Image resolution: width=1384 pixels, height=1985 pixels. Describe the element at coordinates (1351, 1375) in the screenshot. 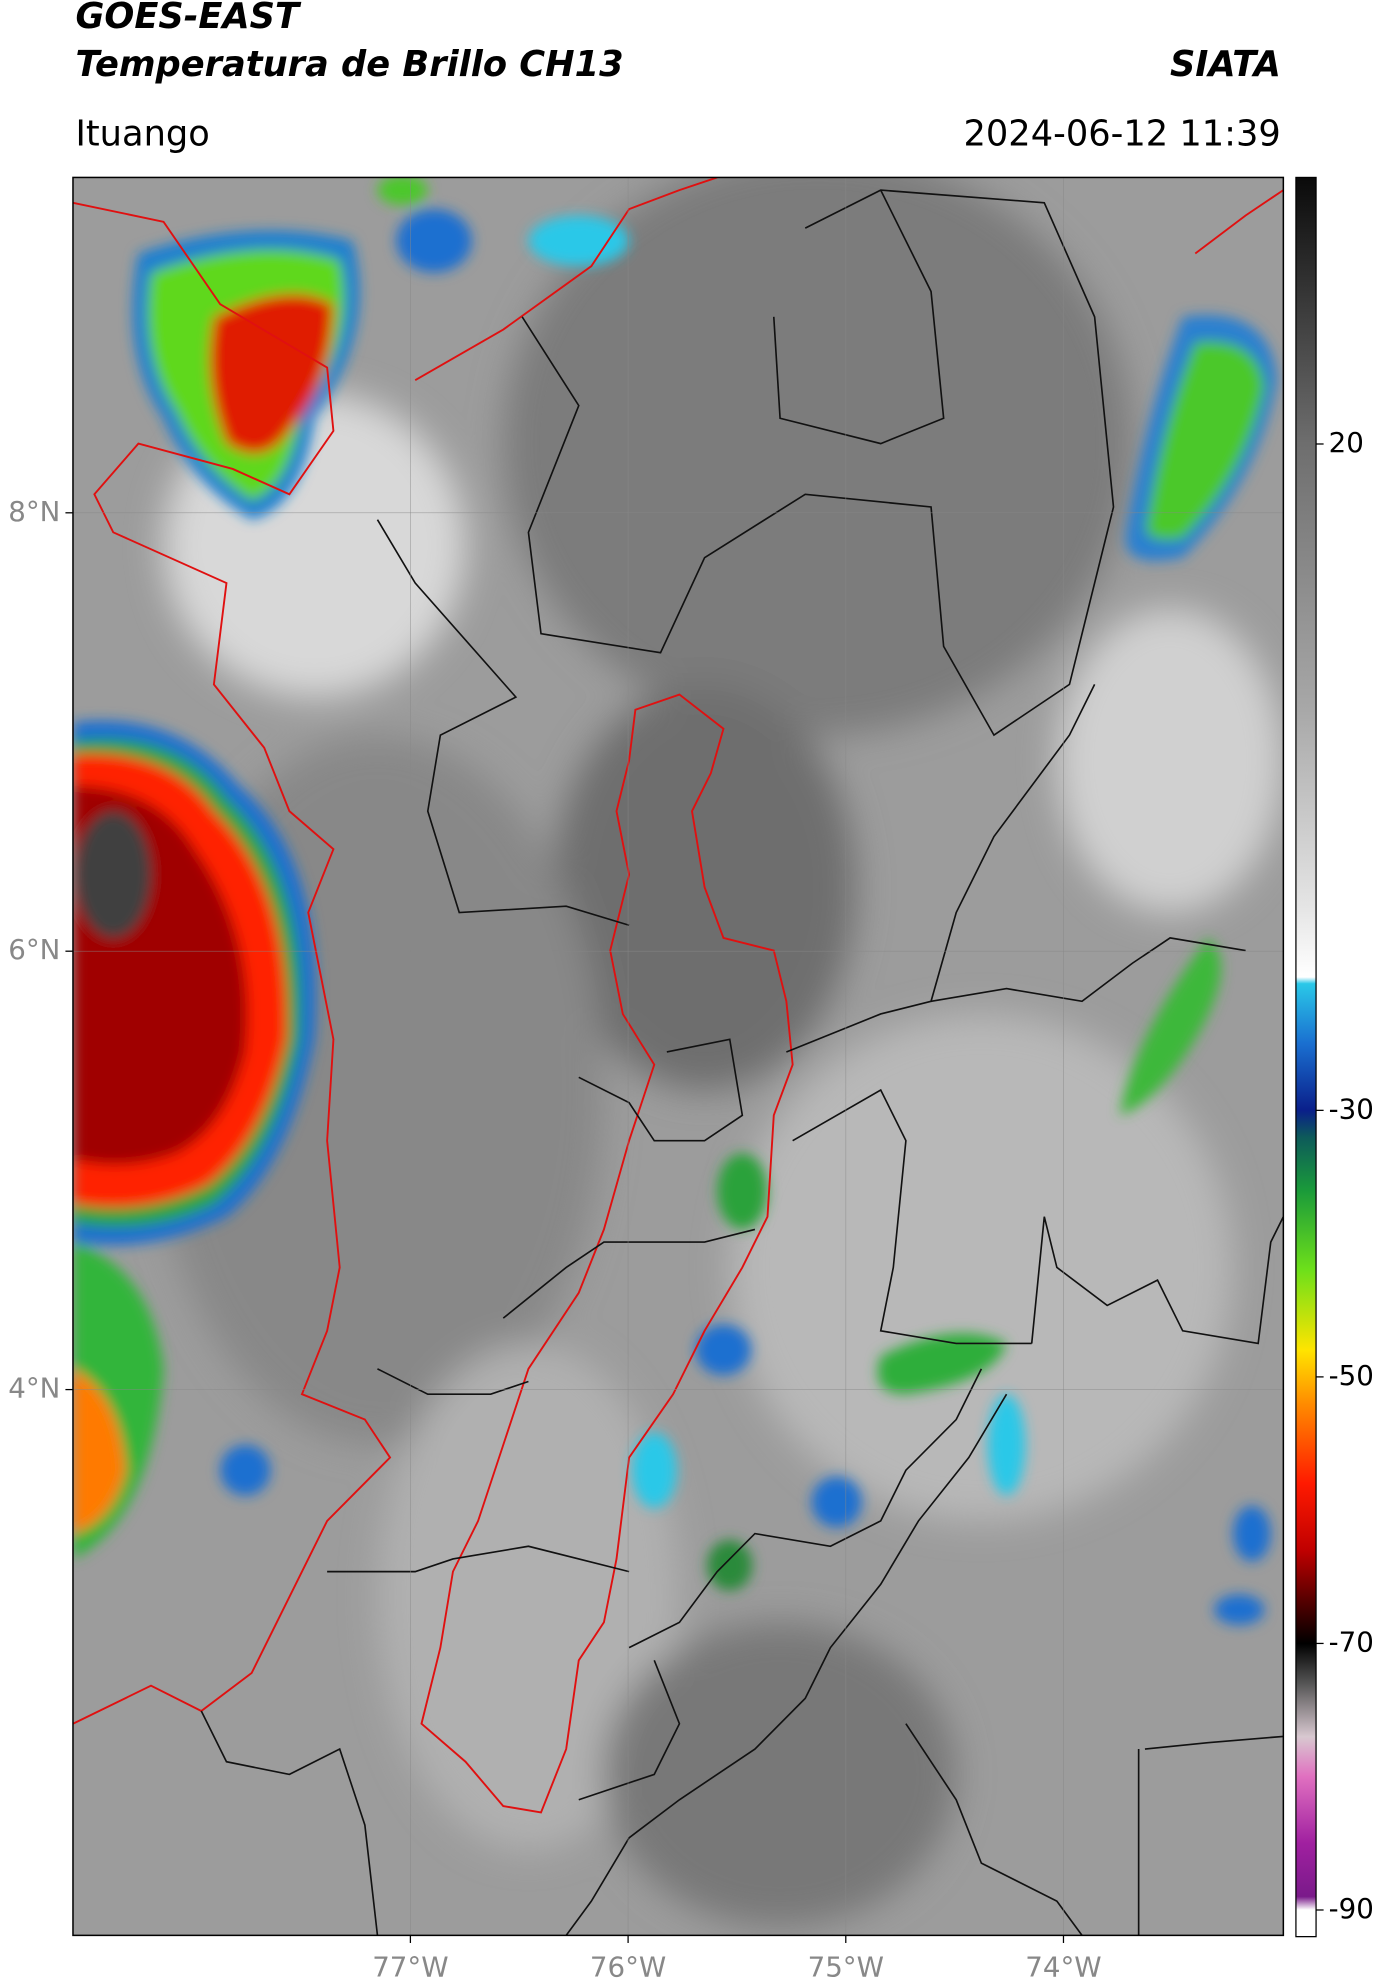

I see `colorbar-tick-label: -50` at that location.